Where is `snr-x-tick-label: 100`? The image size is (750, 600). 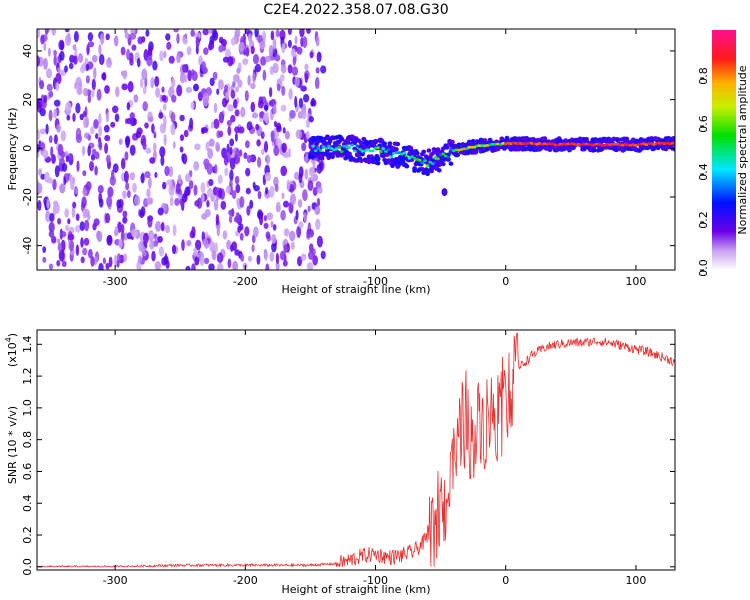 snr-x-tick-label: 100 is located at coordinates (635, 580).